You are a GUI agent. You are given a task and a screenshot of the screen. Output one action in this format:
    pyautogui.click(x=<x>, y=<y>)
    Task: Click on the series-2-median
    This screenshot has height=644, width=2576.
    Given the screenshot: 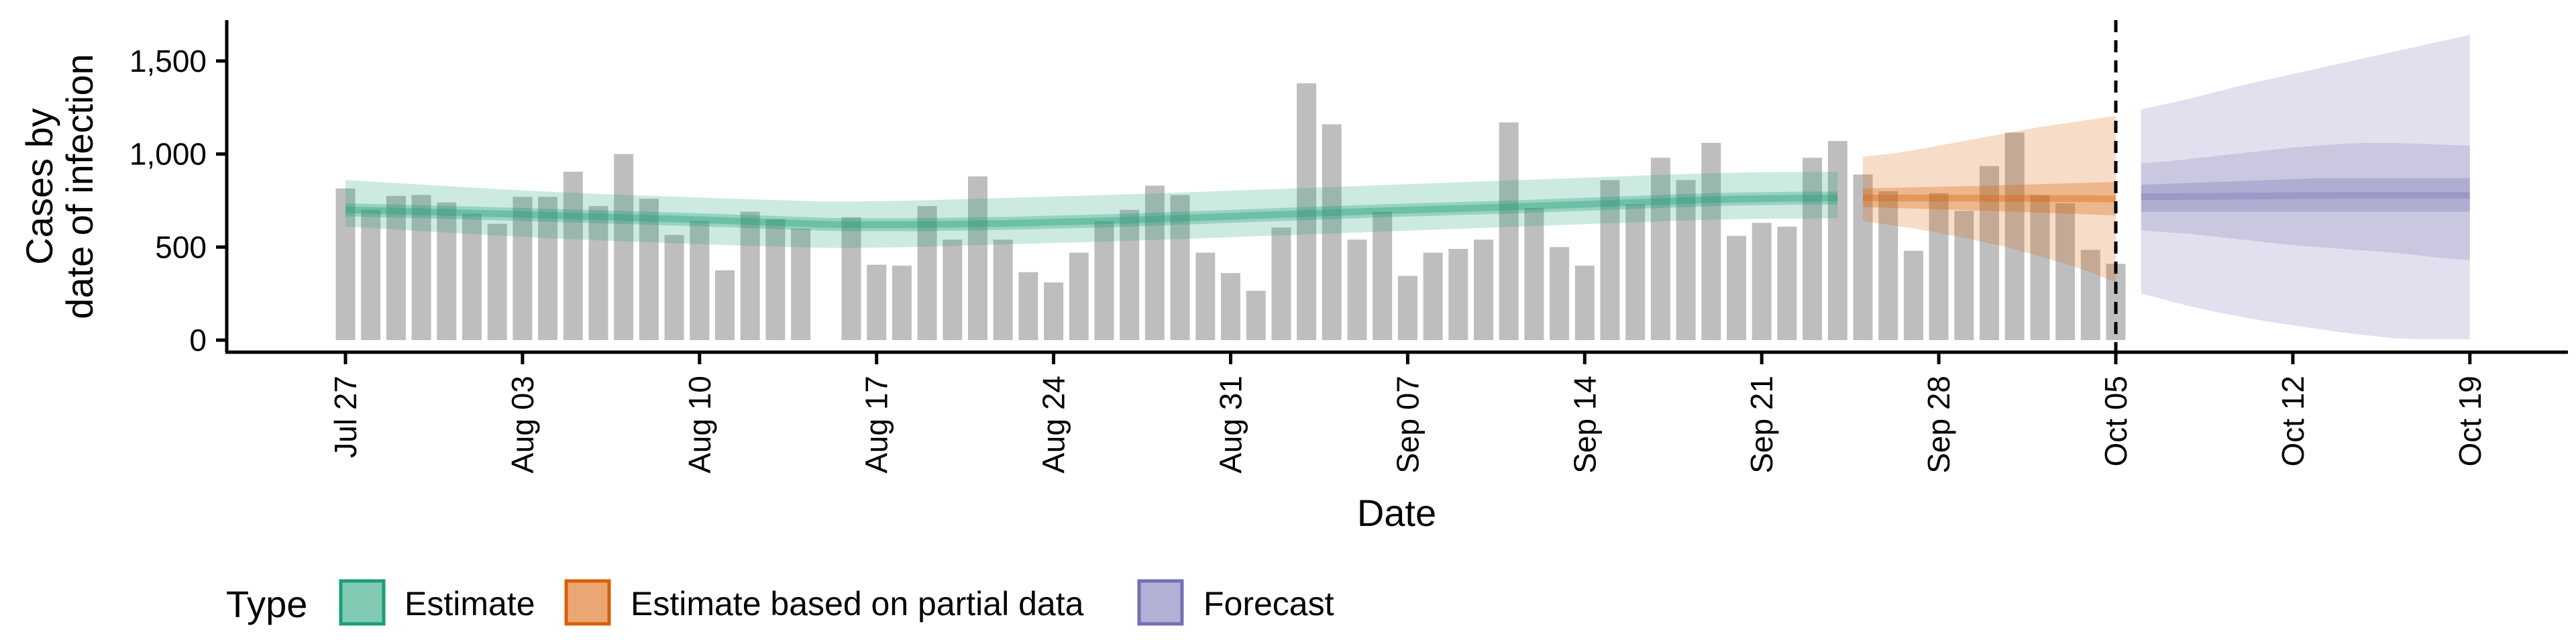 What is the action you would take?
    pyautogui.click(x=2305, y=196)
    